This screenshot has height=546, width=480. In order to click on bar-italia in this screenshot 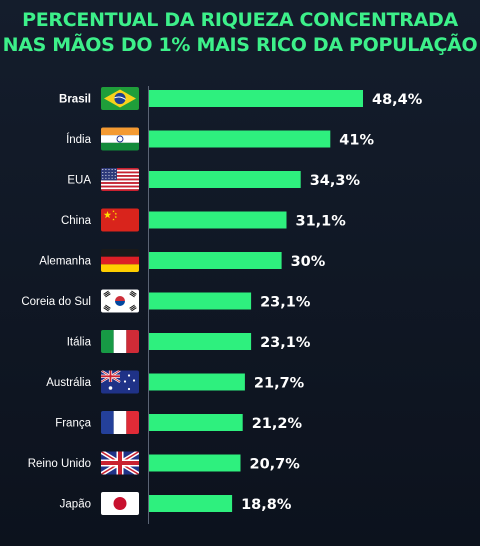, I will do `click(200, 341)`.